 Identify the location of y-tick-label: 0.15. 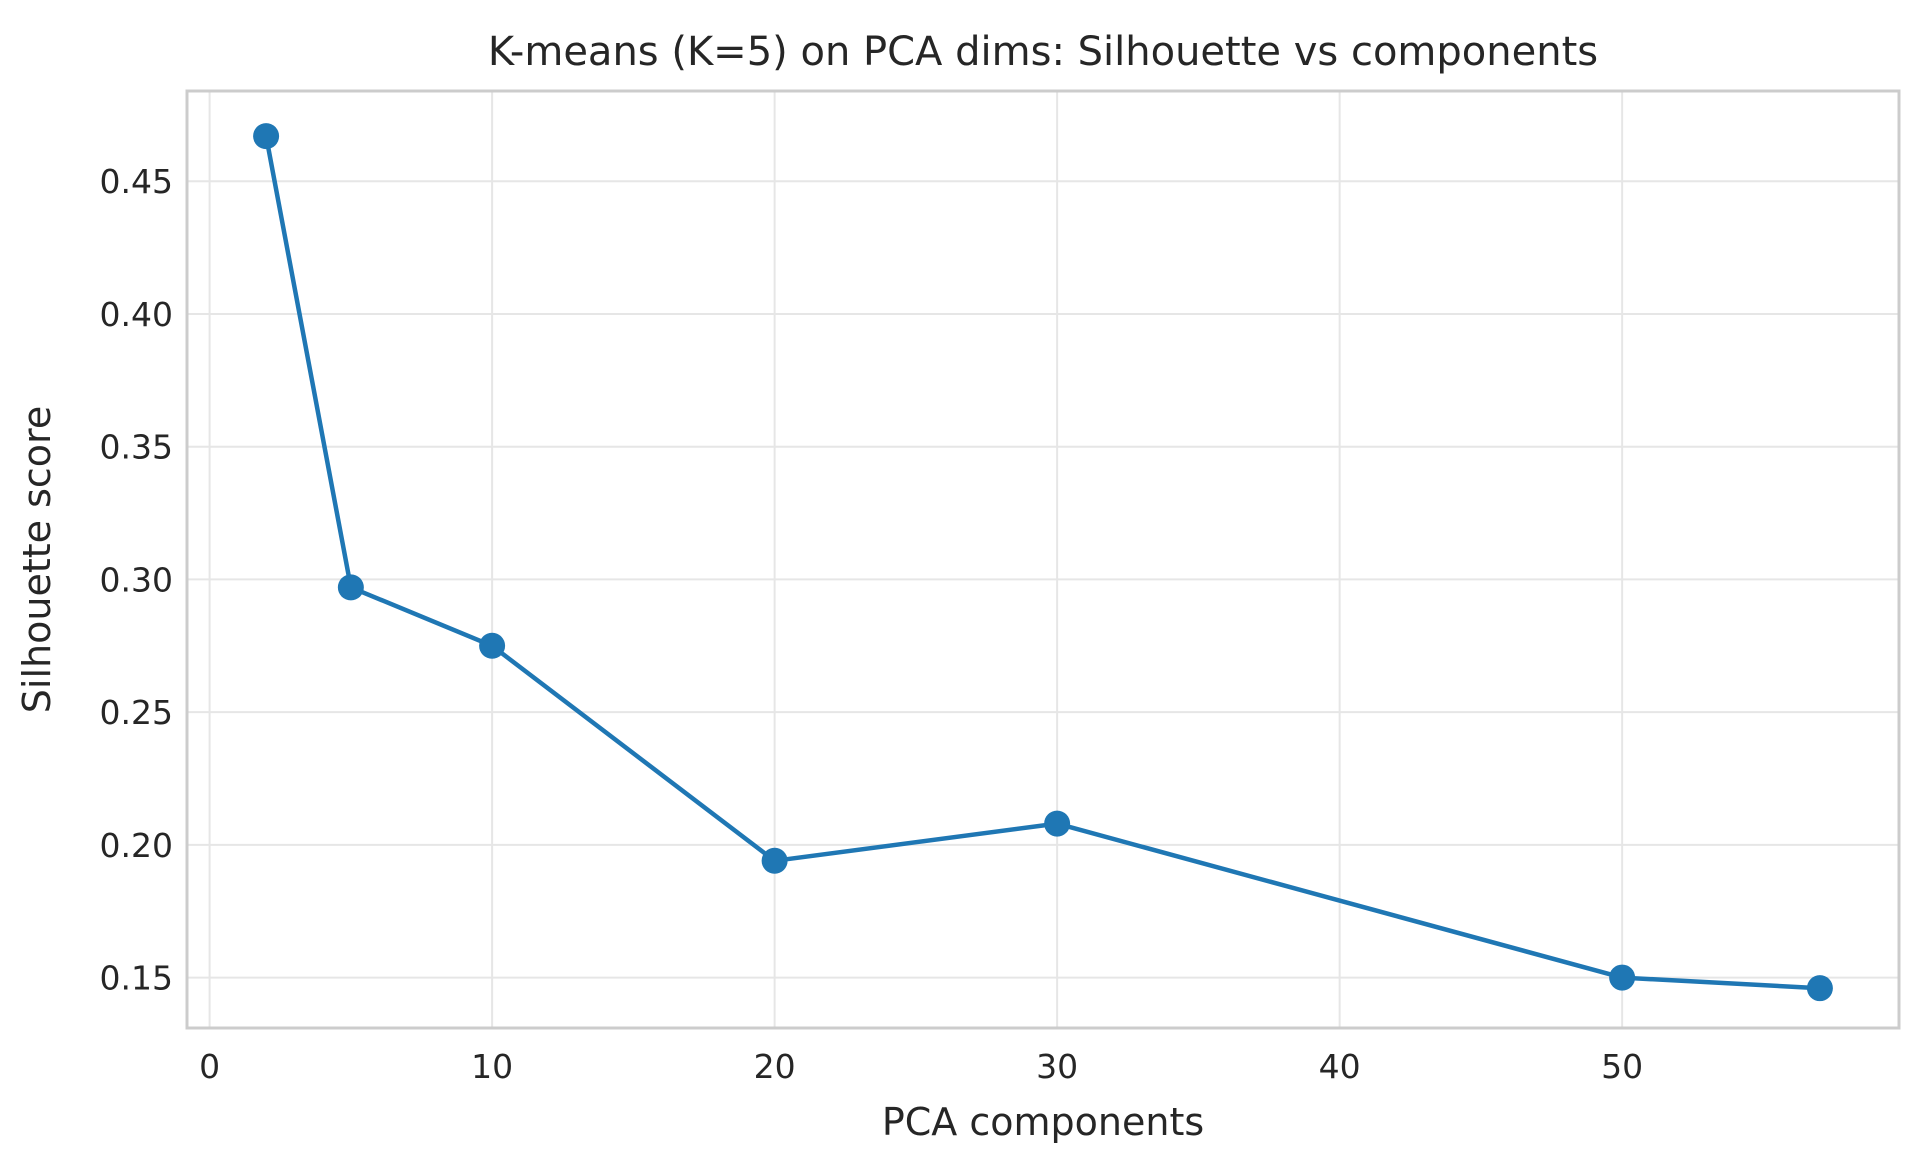
(136, 978).